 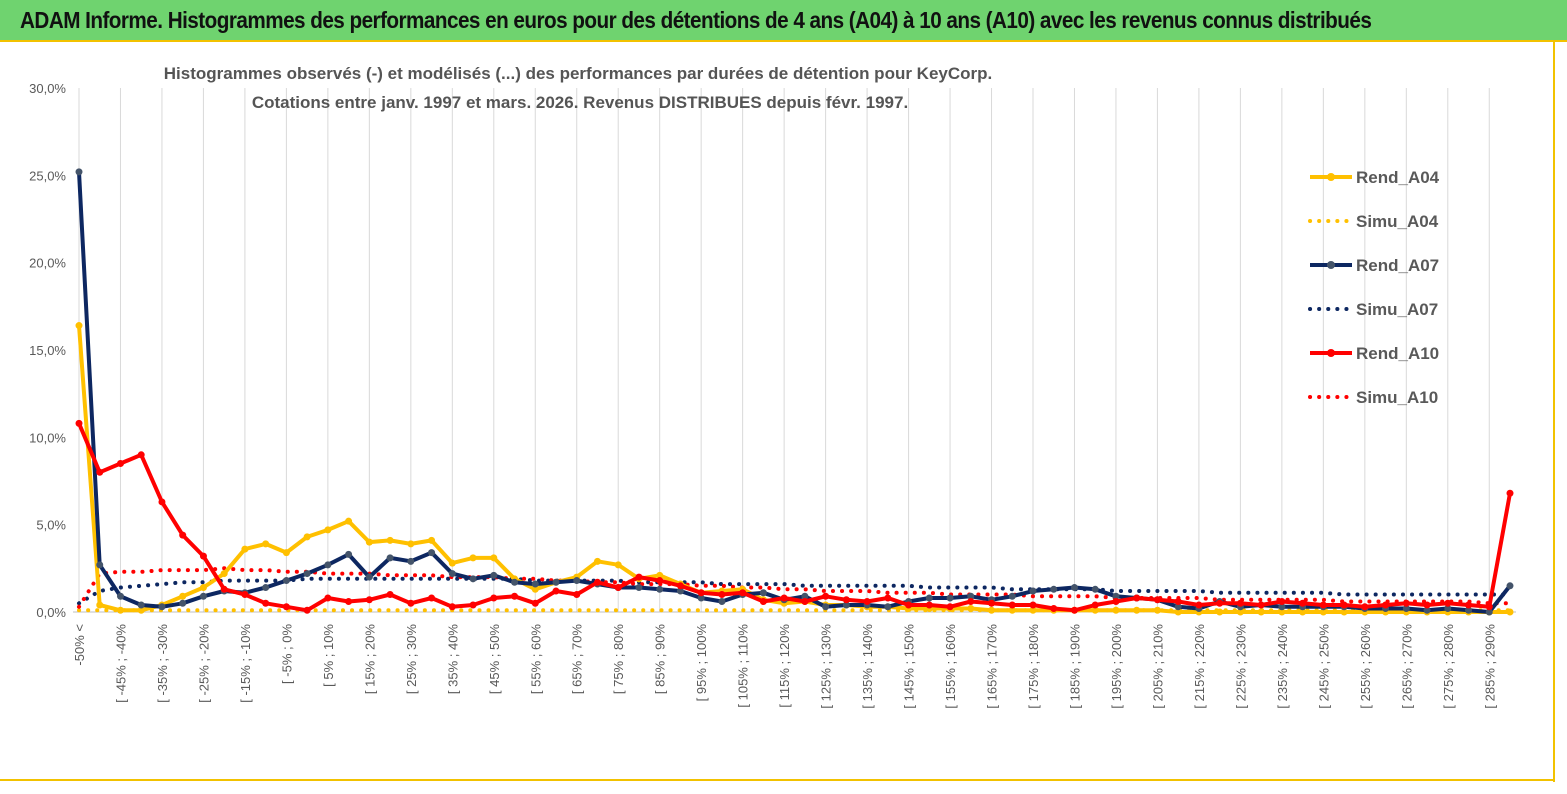 What do you see at coordinates (1448, 666) in the screenshot?
I see `x-tick-label: [ 275% ; 280%` at bounding box center [1448, 666].